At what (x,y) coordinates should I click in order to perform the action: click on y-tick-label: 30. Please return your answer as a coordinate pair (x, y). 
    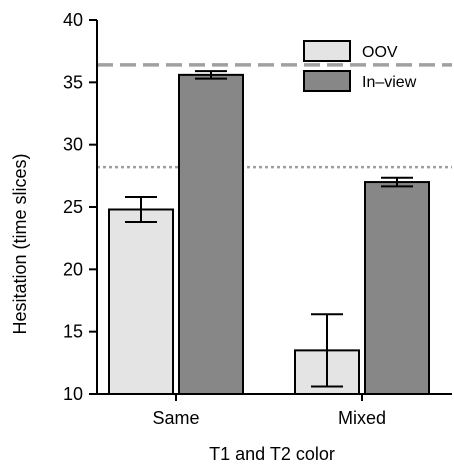
    Looking at the image, I should click on (73, 145).